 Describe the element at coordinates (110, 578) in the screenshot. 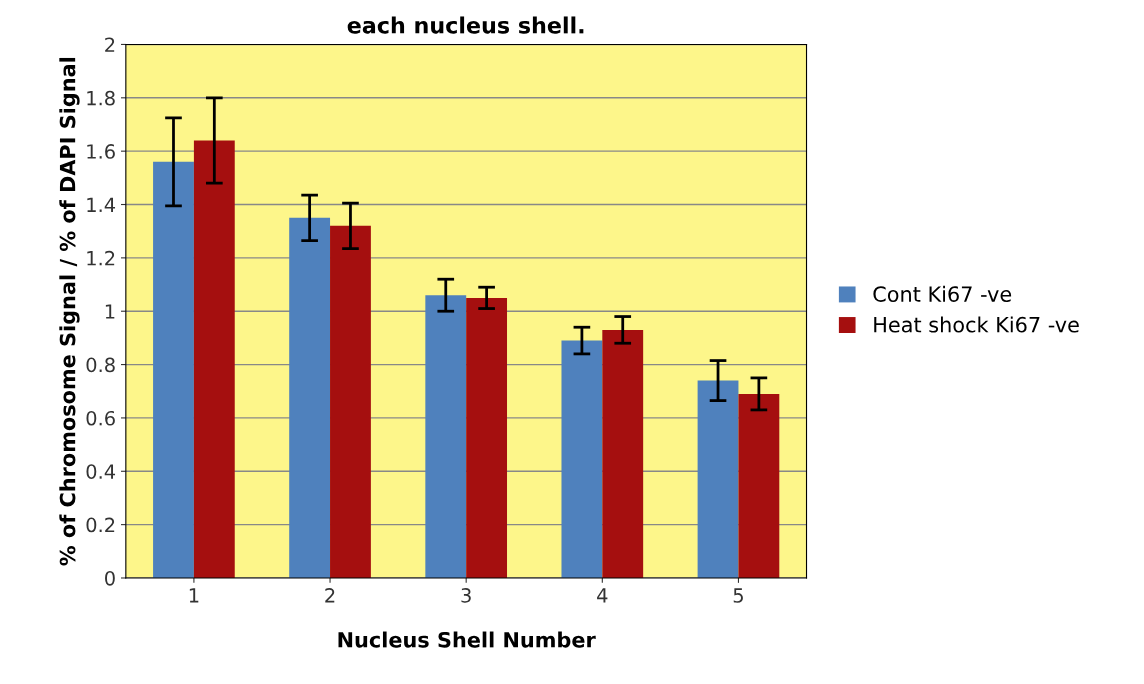

I see `y-tick-label: 0` at that location.